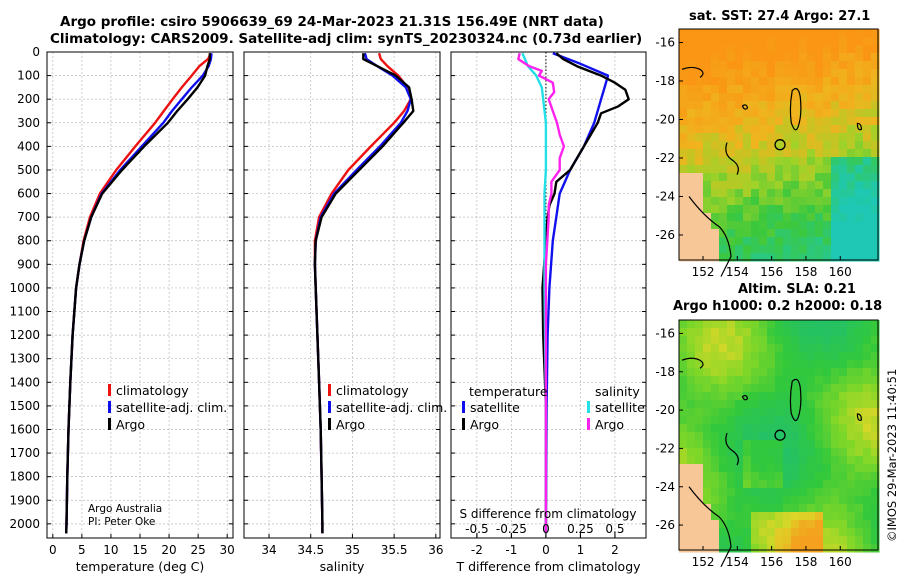 The image size is (900, 580). What do you see at coordinates (780, 145) in the screenshot?
I see `argo-float-marker` at bounding box center [780, 145].